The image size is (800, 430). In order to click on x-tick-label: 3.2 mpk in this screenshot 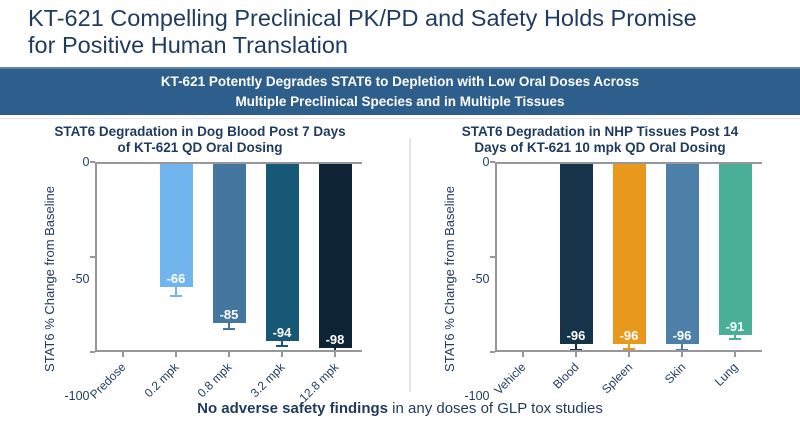, I will do `click(267, 380)`.